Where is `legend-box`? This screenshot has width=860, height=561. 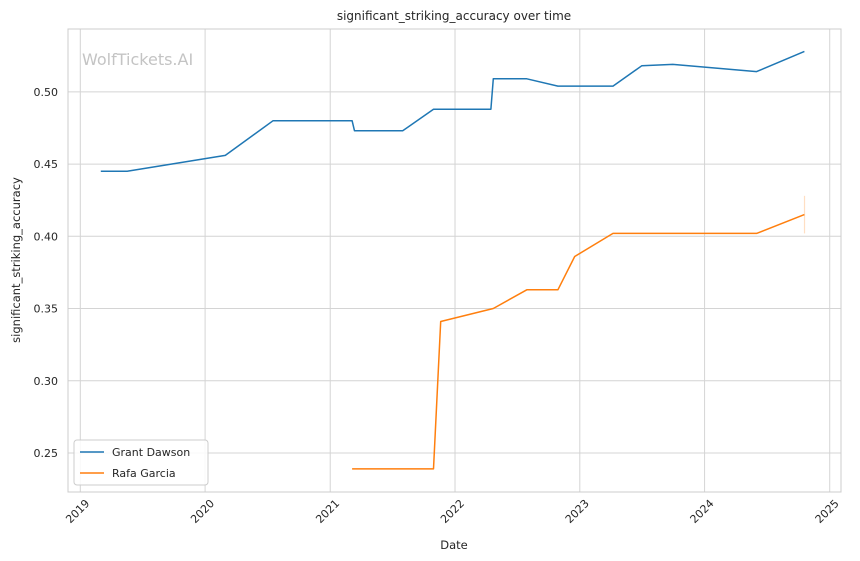 legend-box is located at coordinates (141, 462).